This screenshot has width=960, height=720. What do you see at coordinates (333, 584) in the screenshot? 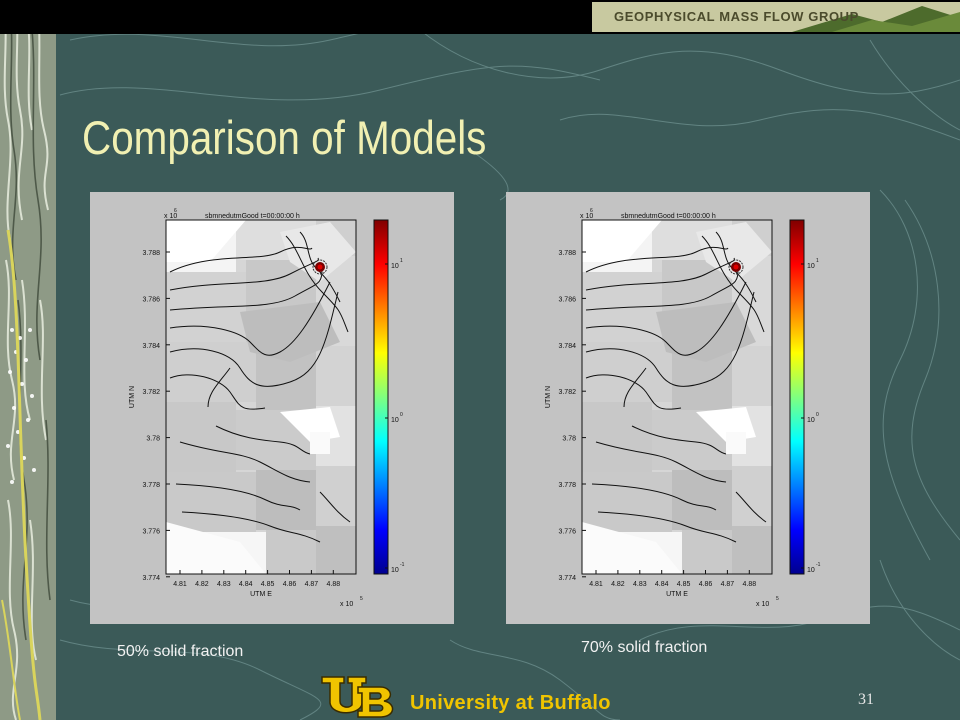
I see `x-tick-label: 4.88` at bounding box center [333, 584].